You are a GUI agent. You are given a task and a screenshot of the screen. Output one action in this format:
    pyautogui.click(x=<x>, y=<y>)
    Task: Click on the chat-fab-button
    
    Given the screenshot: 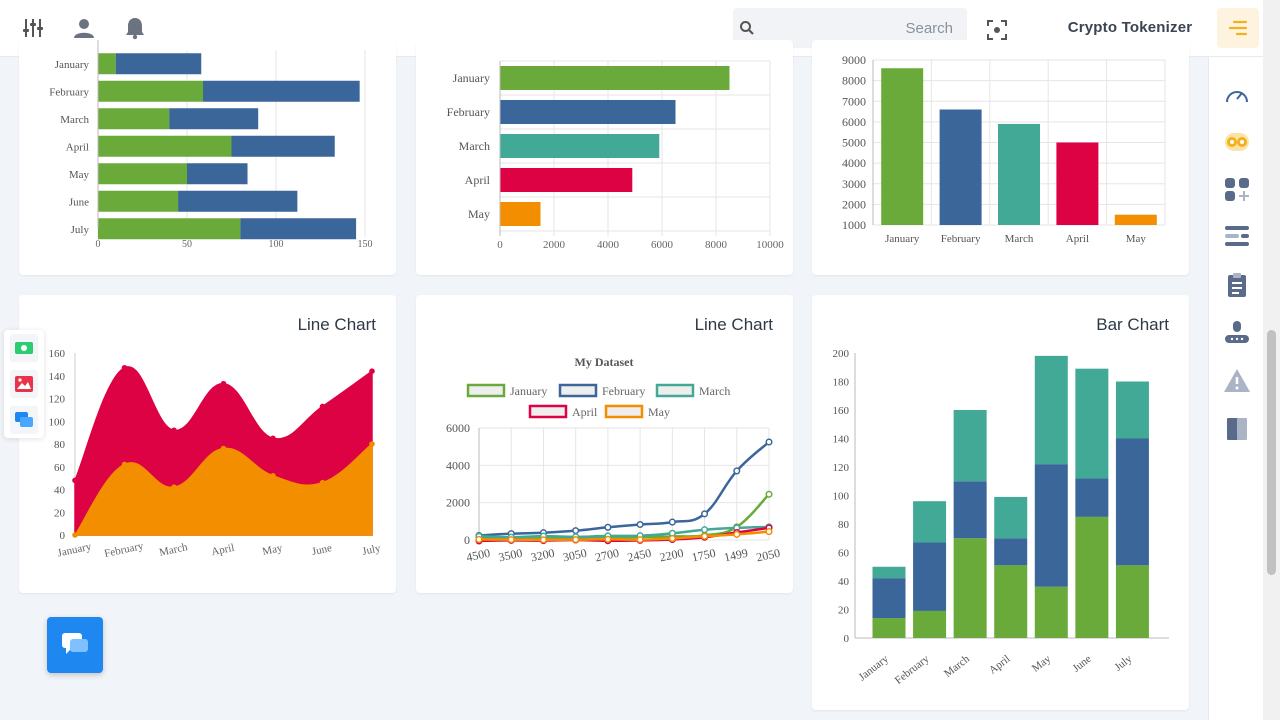 What is the action you would take?
    pyautogui.click(x=75, y=645)
    